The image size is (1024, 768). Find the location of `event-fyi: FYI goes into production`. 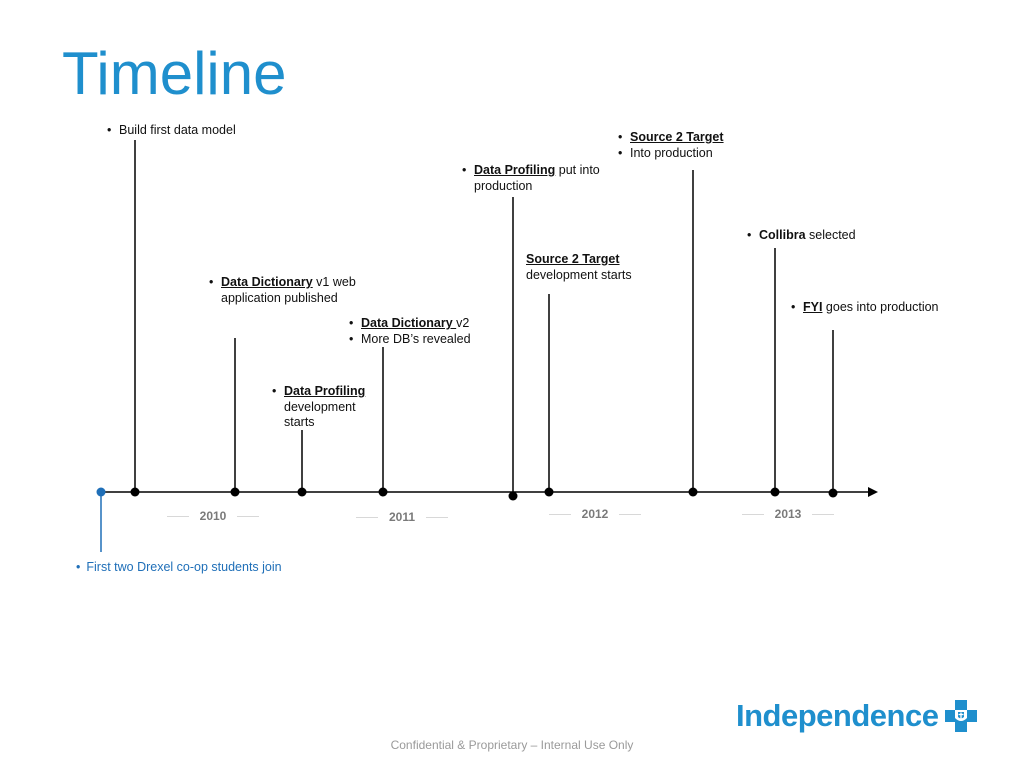

event-fyi: FYI goes into production is located at coordinates (880, 308).